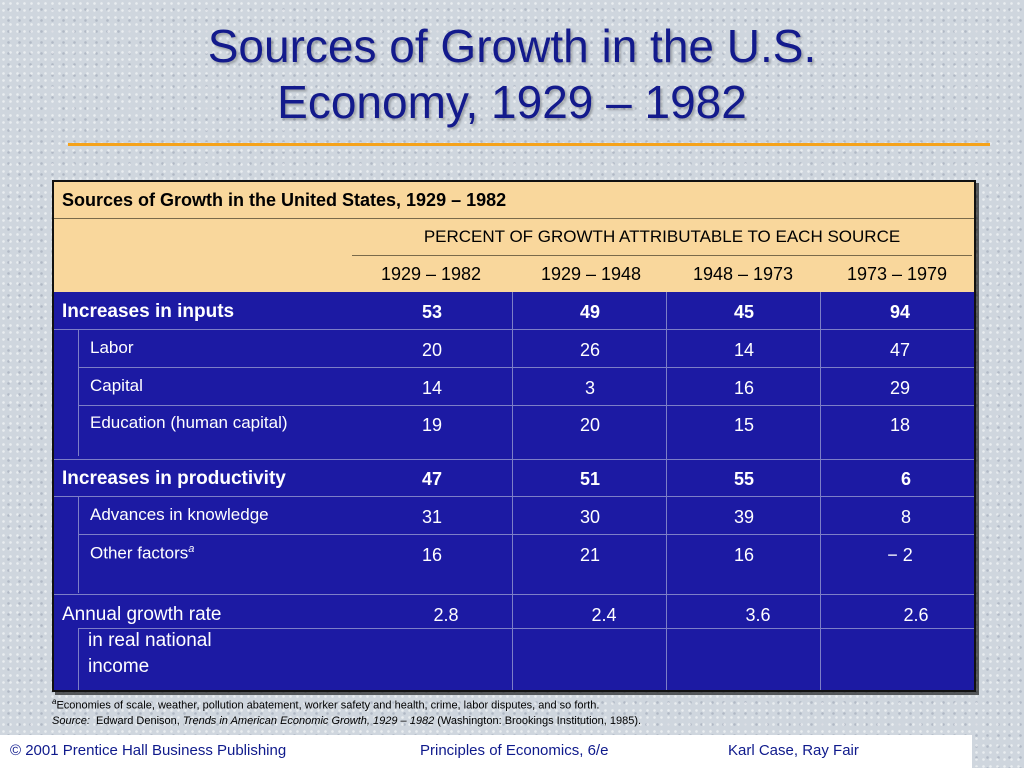  I want to click on table-cell: 30, so click(590, 517).